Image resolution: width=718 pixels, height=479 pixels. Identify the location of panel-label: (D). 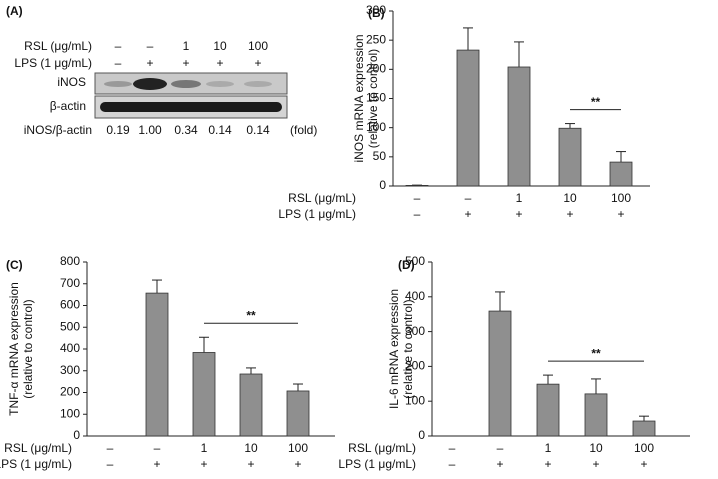
(406, 265).